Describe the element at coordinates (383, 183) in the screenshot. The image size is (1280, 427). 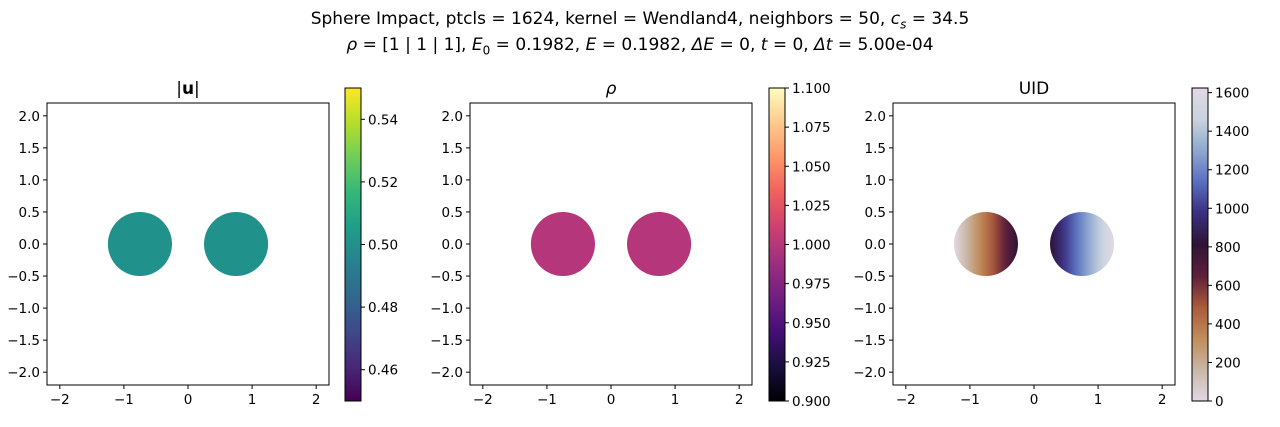
I see `colorbar-tick-label: 0.52` at that location.